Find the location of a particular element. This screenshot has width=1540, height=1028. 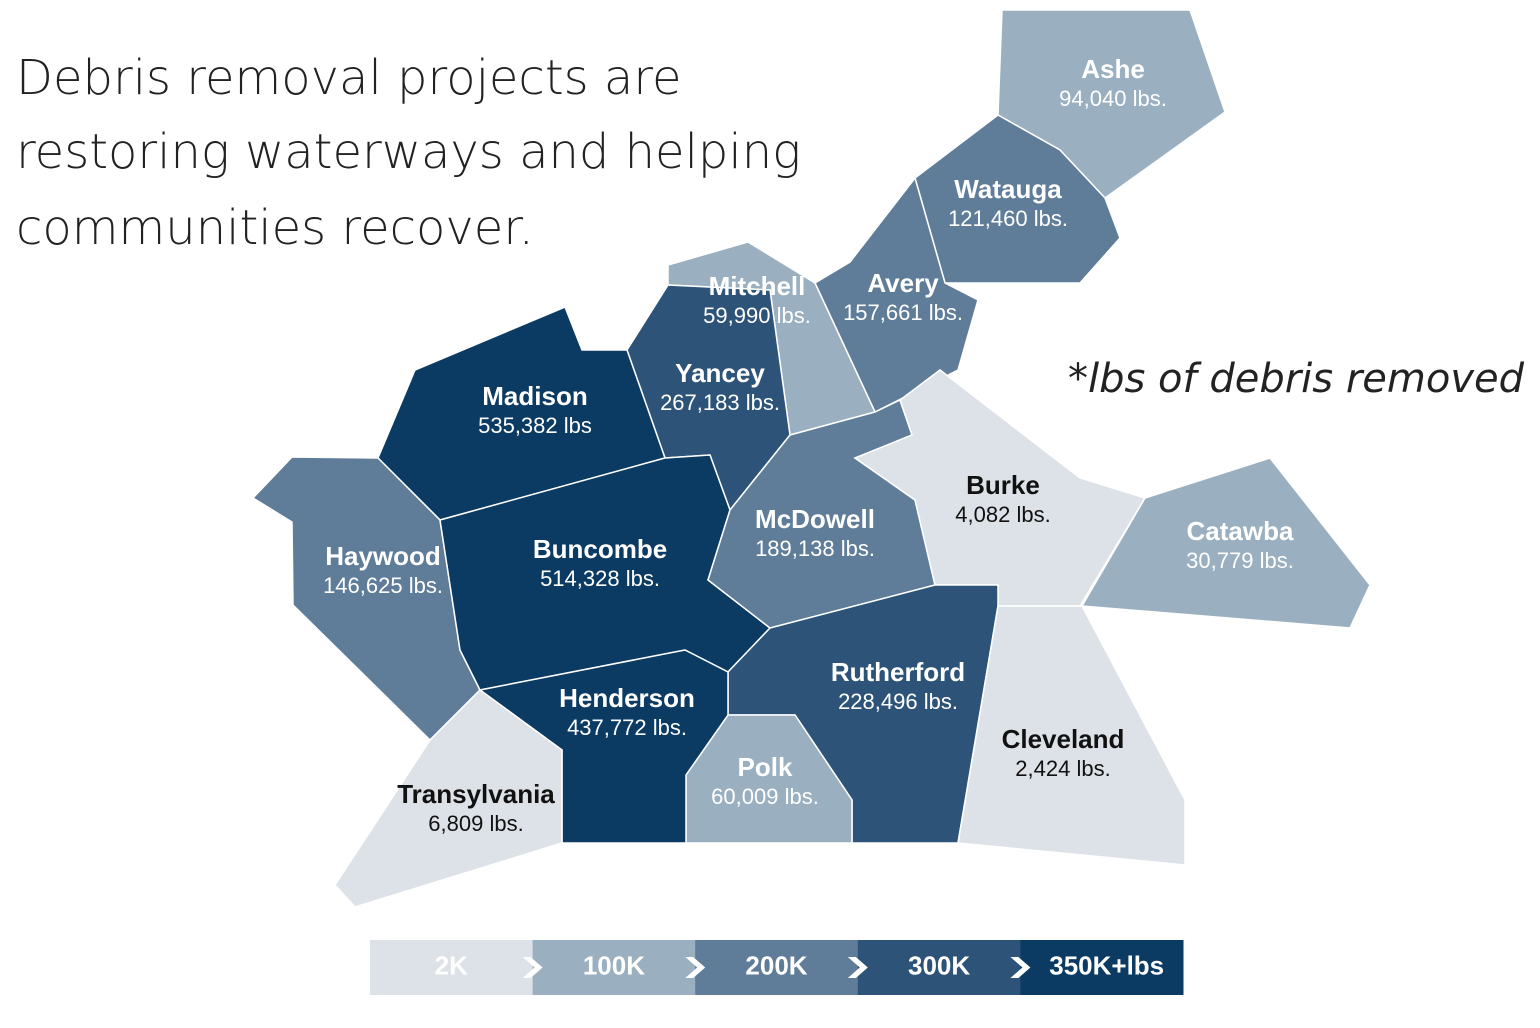

county-name: Polk is located at coordinates (765, 767).